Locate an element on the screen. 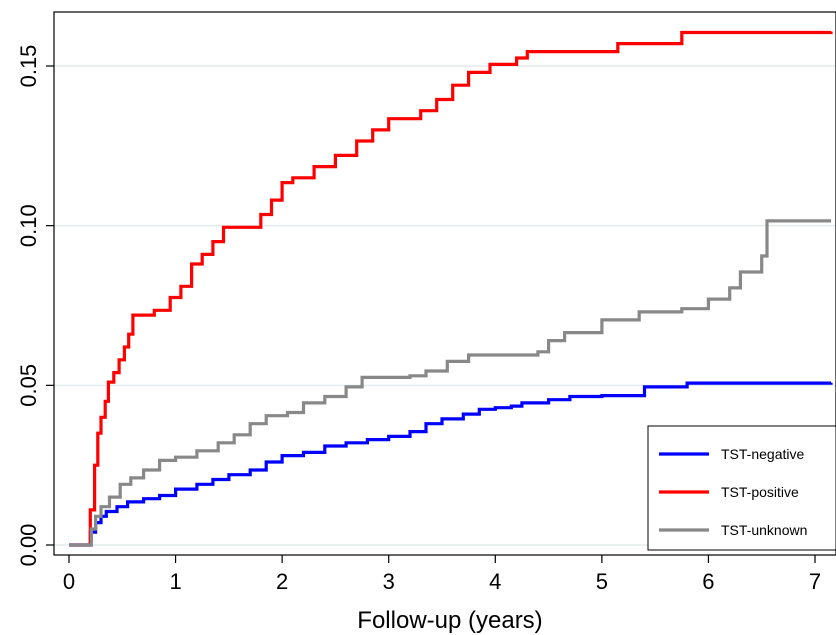 This screenshot has height=635, width=836. y-axis: 0.00 0.05 0.10 0.15 is located at coordinates (35, 306).